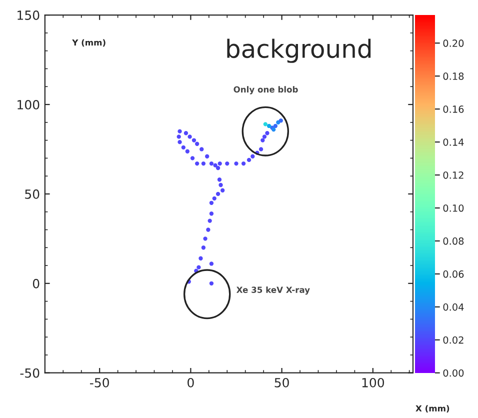 This screenshot has width=478, height=418. I want to click on x-axis-title: X (mm), so click(433, 408).